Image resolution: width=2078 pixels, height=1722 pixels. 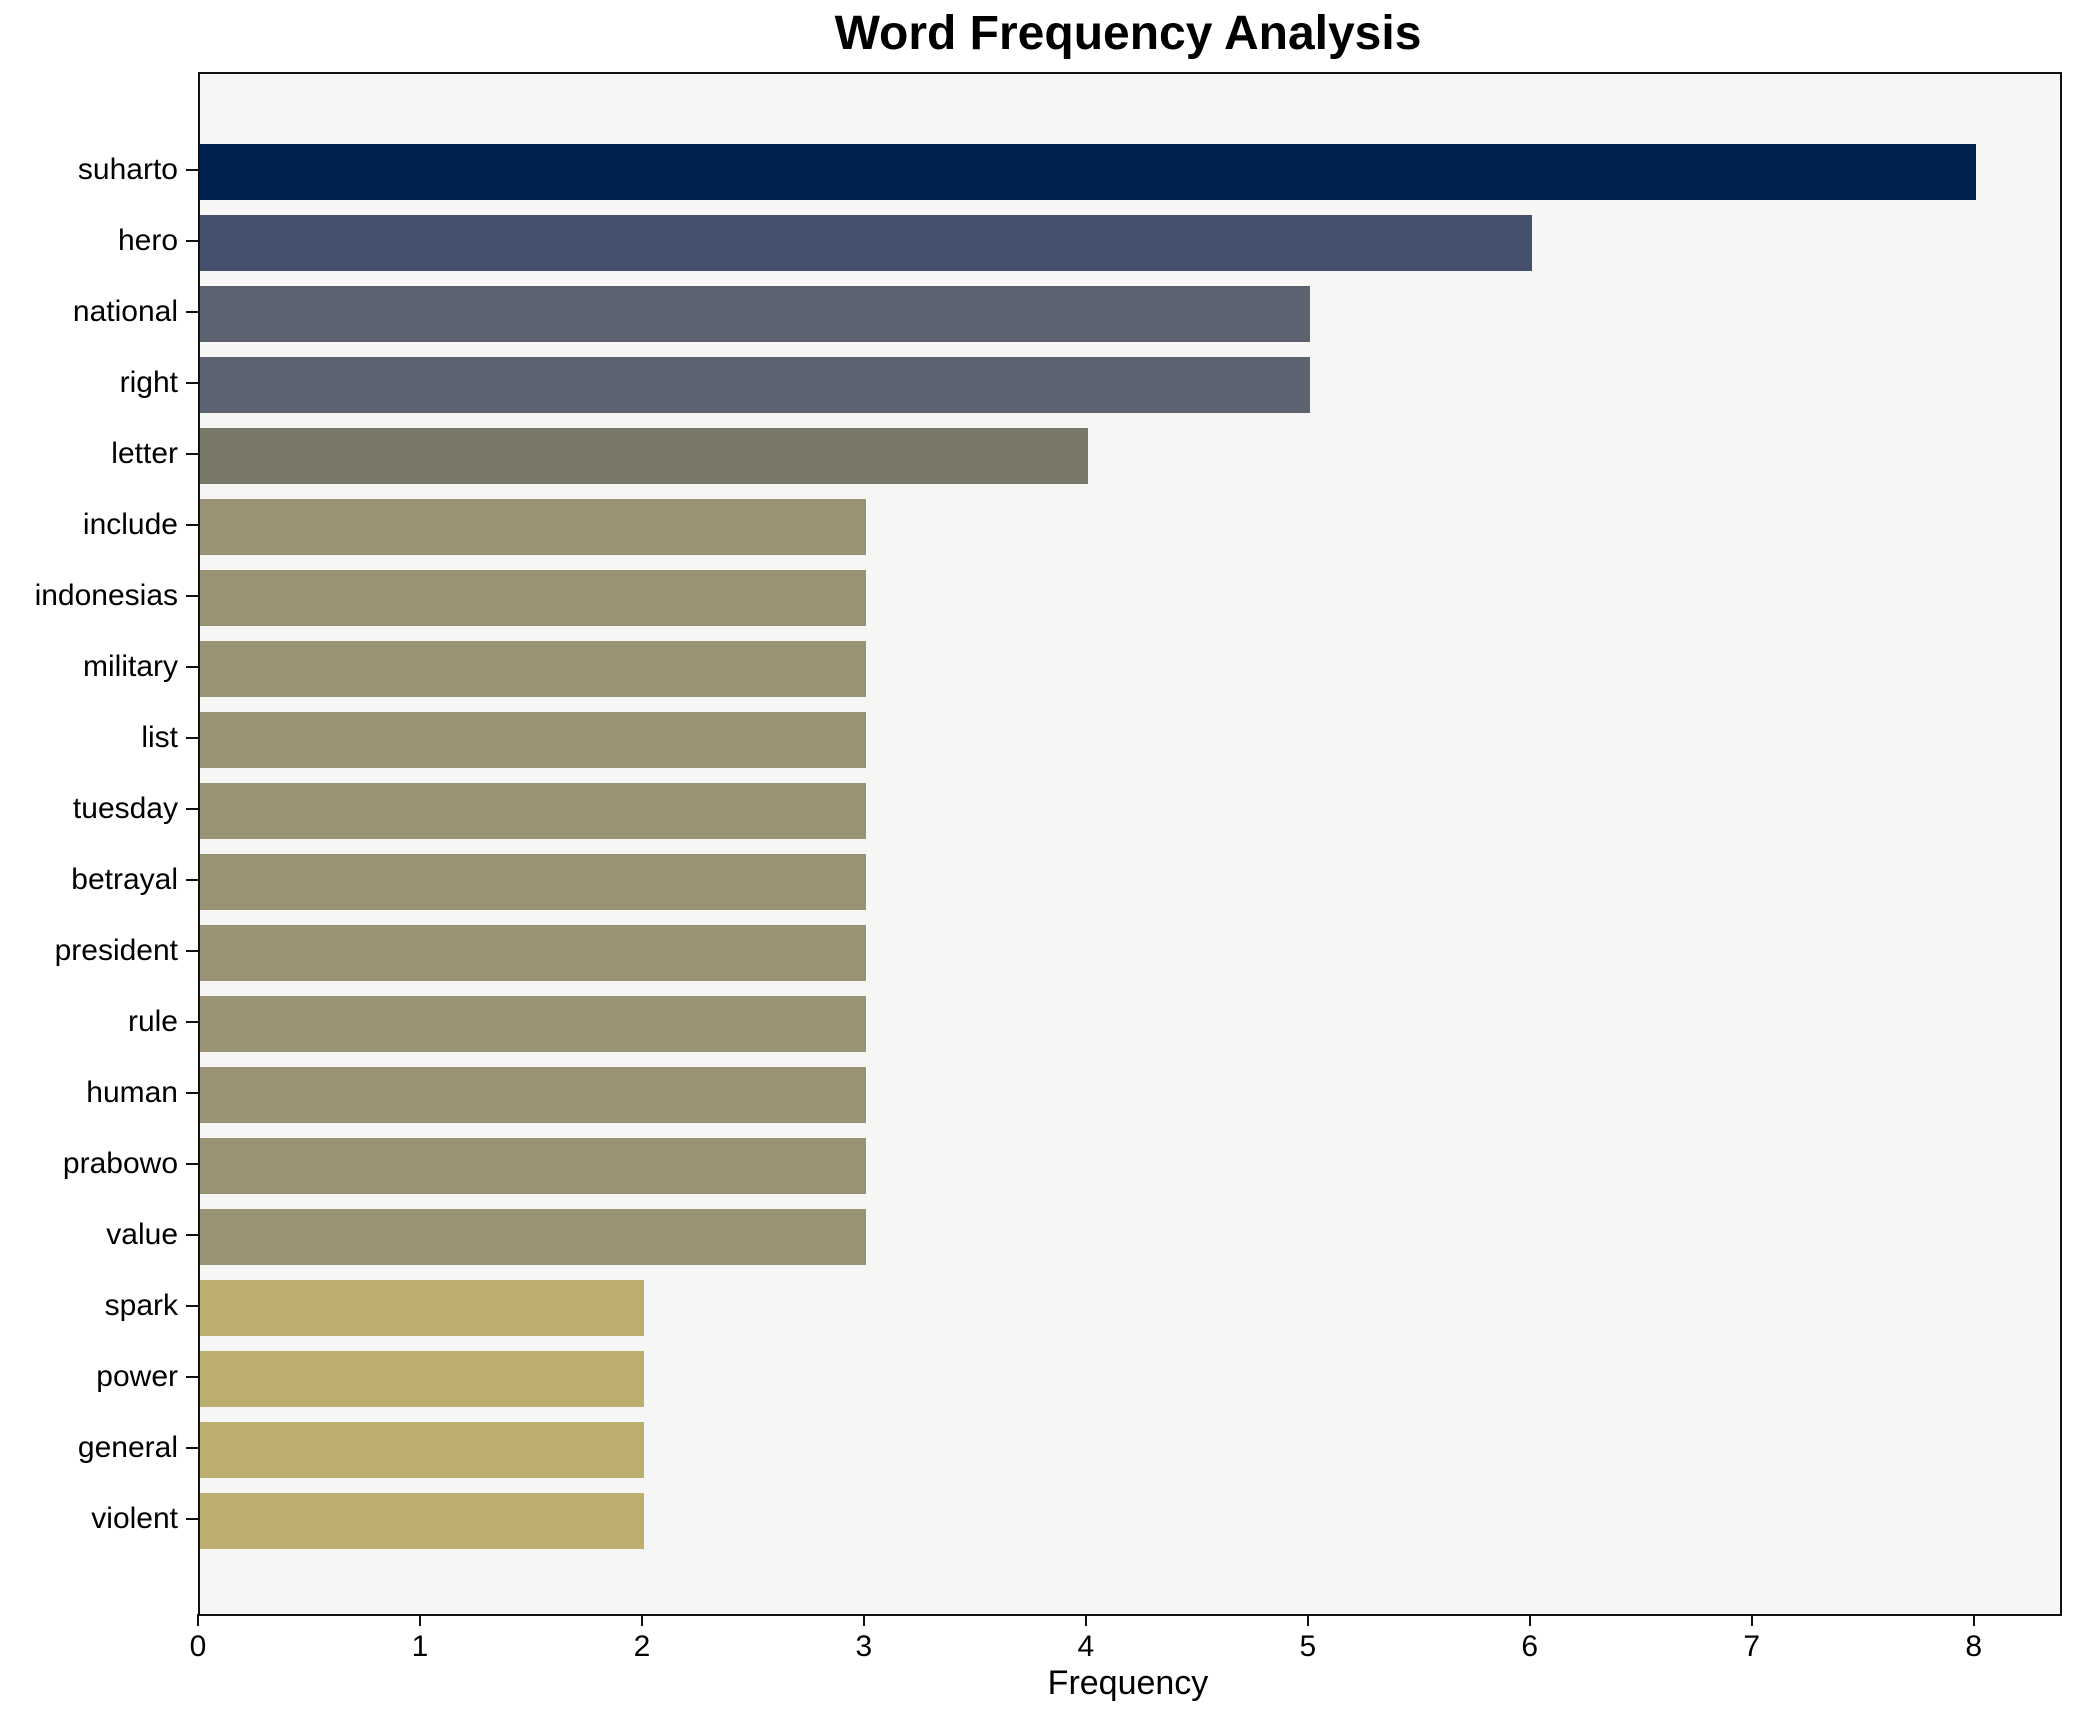 What do you see at coordinates (144, 453) in the screenshot?
I see `ytick-label-letter: letter` at bounding box center [144, 453].